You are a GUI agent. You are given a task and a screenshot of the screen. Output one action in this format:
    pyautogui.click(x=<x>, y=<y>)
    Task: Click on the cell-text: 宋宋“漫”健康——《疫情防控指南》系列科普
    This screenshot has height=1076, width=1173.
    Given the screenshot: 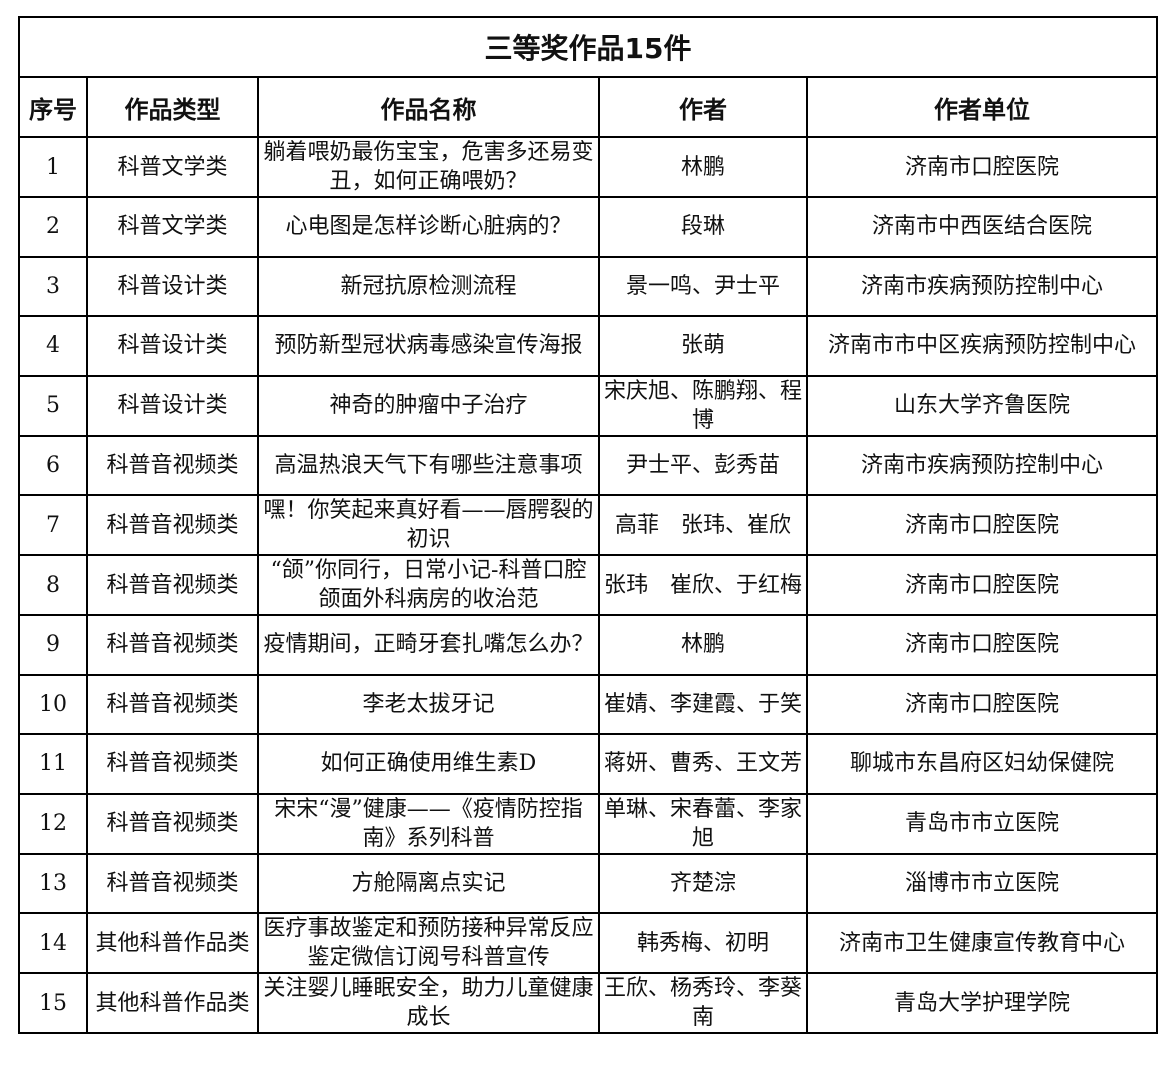 What is the action you would take?
    pyautogui.click(x=428, y=823)
    